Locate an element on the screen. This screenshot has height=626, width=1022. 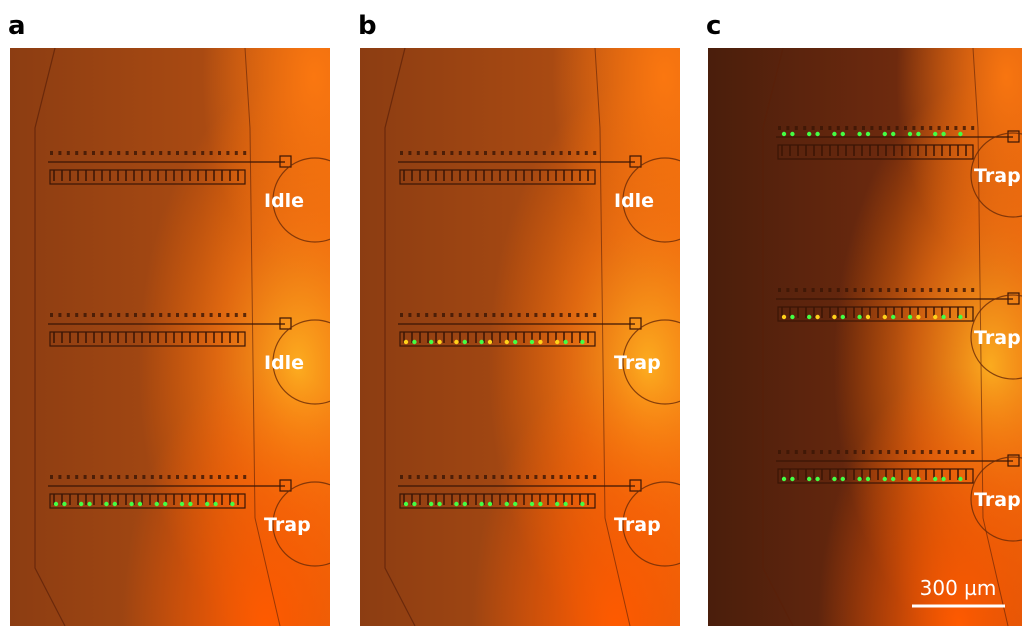
chamber-label: Idle is located at coordinates (634, 201).